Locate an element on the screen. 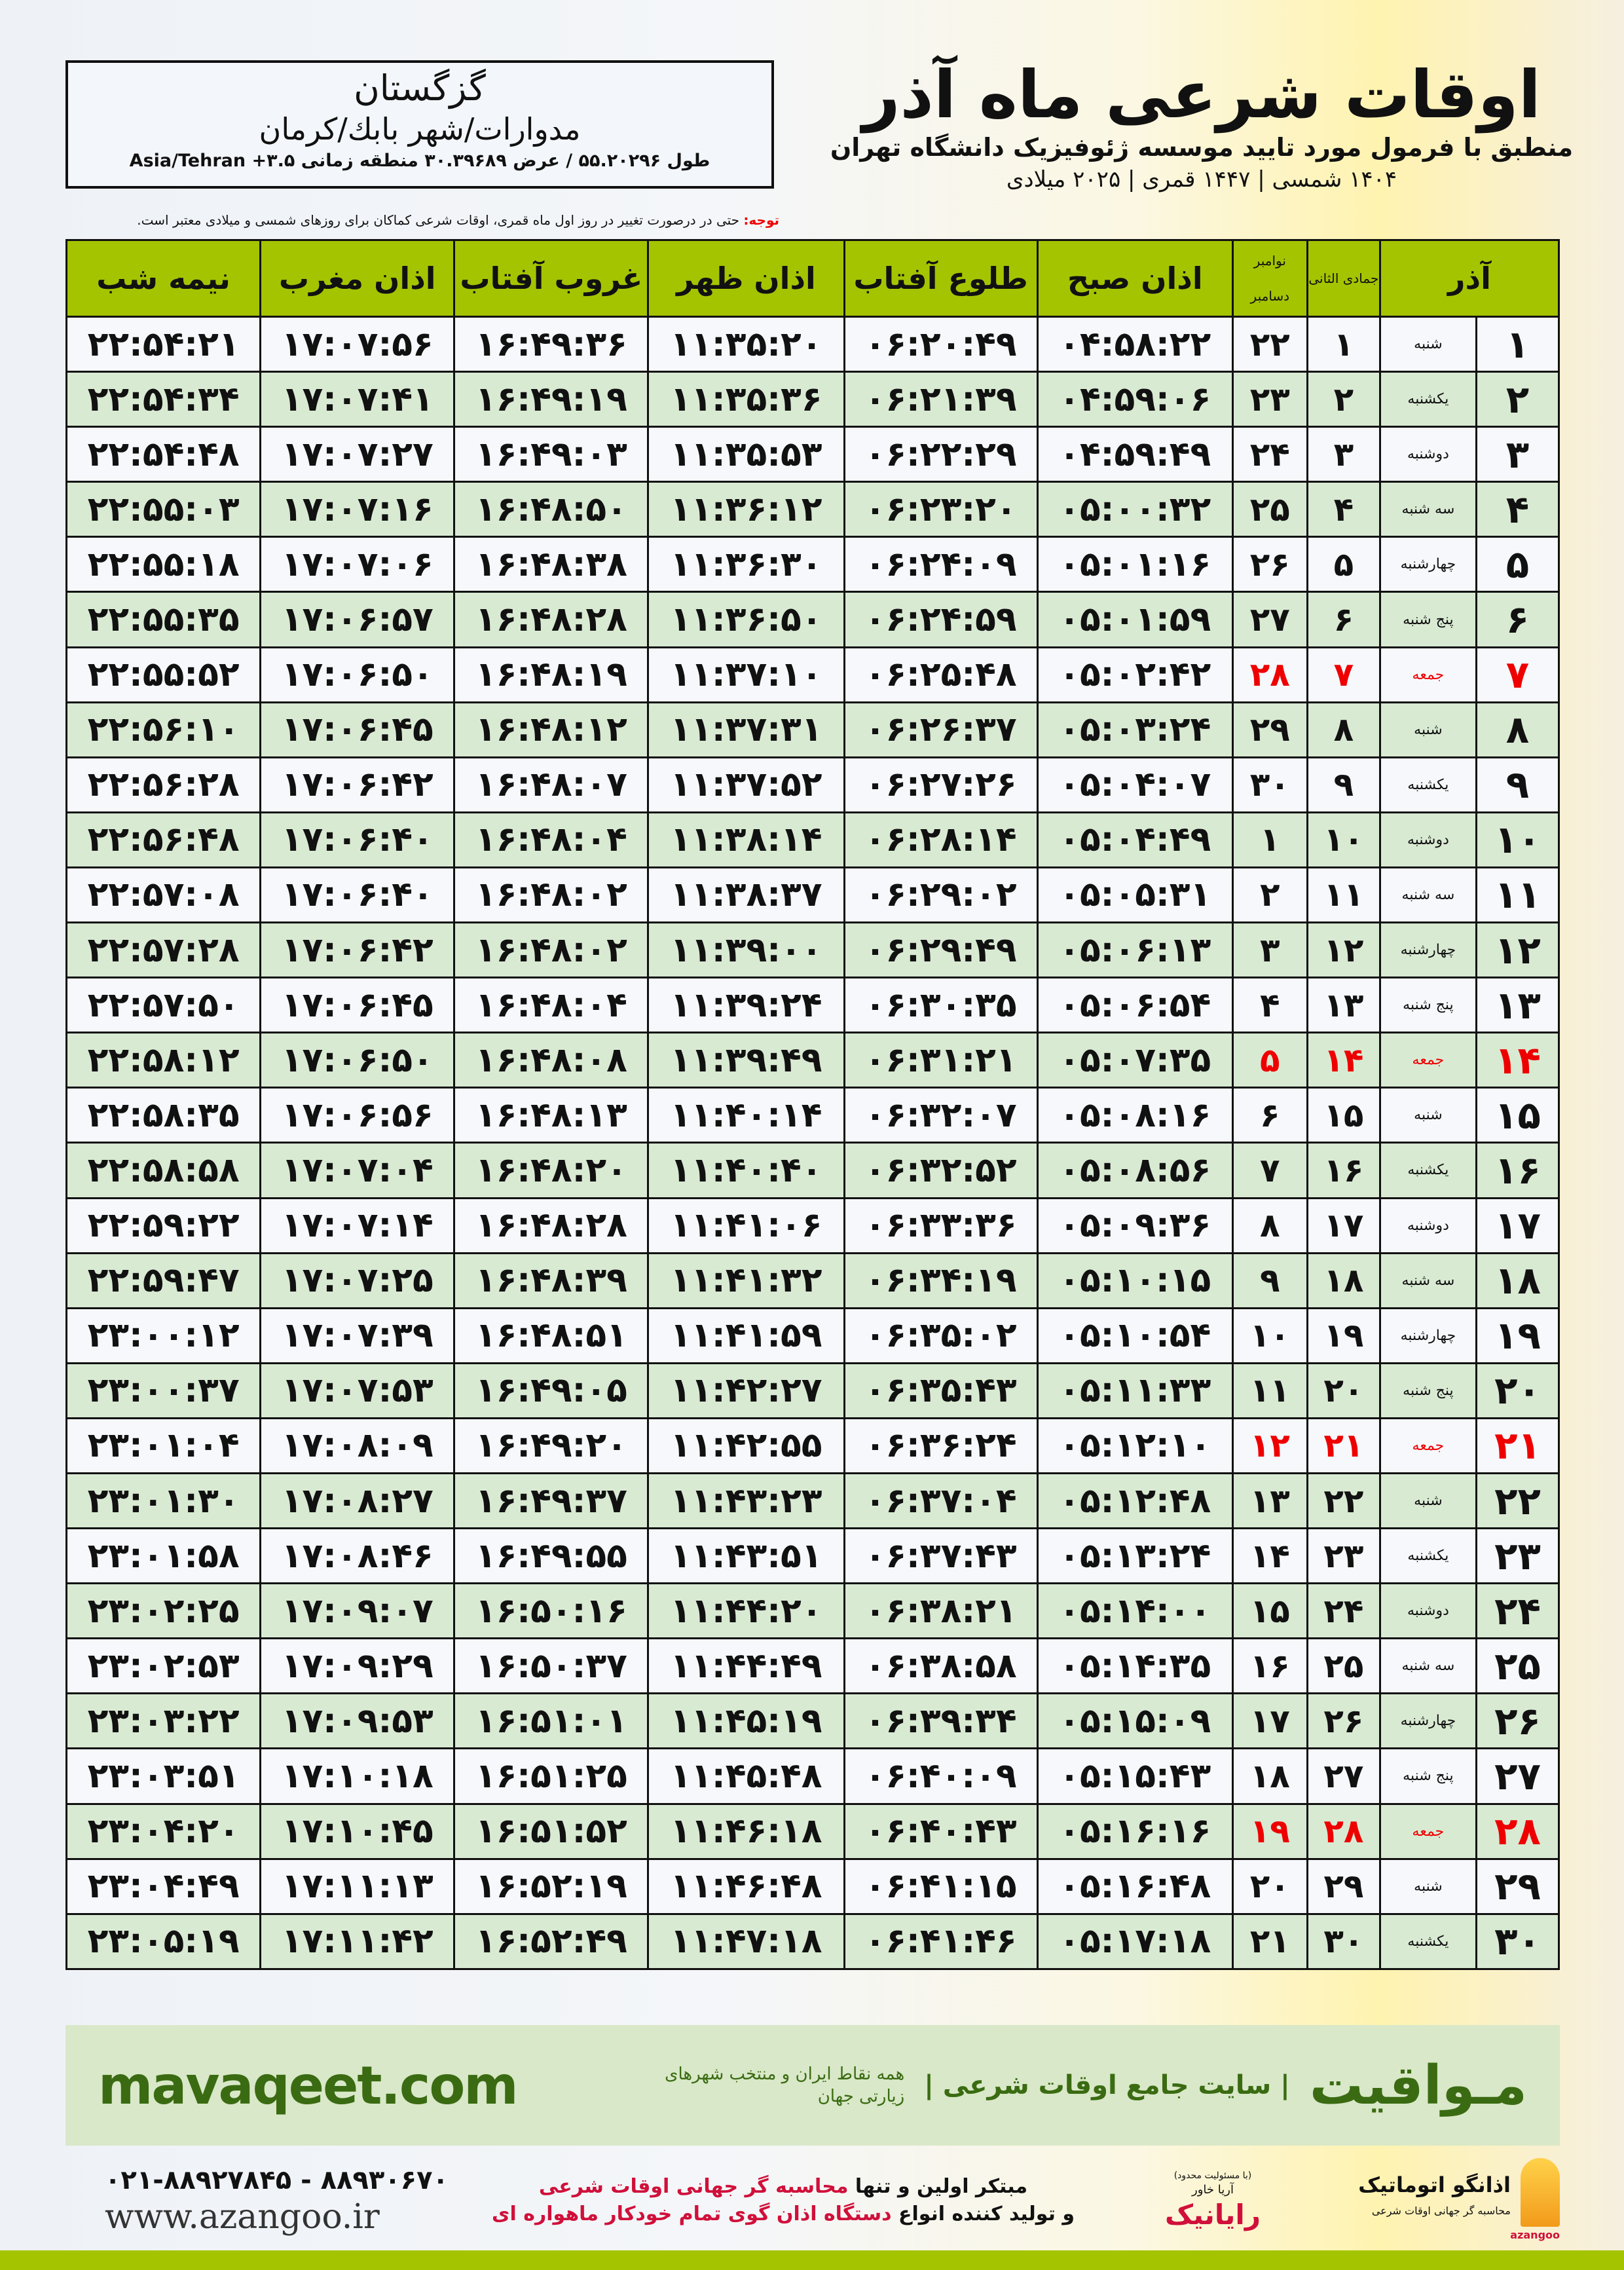 Image resolution: width=1624 pixels, height=2270 pixels. gregorian-cell: ۷ is located at coordinates (1269, 1170).